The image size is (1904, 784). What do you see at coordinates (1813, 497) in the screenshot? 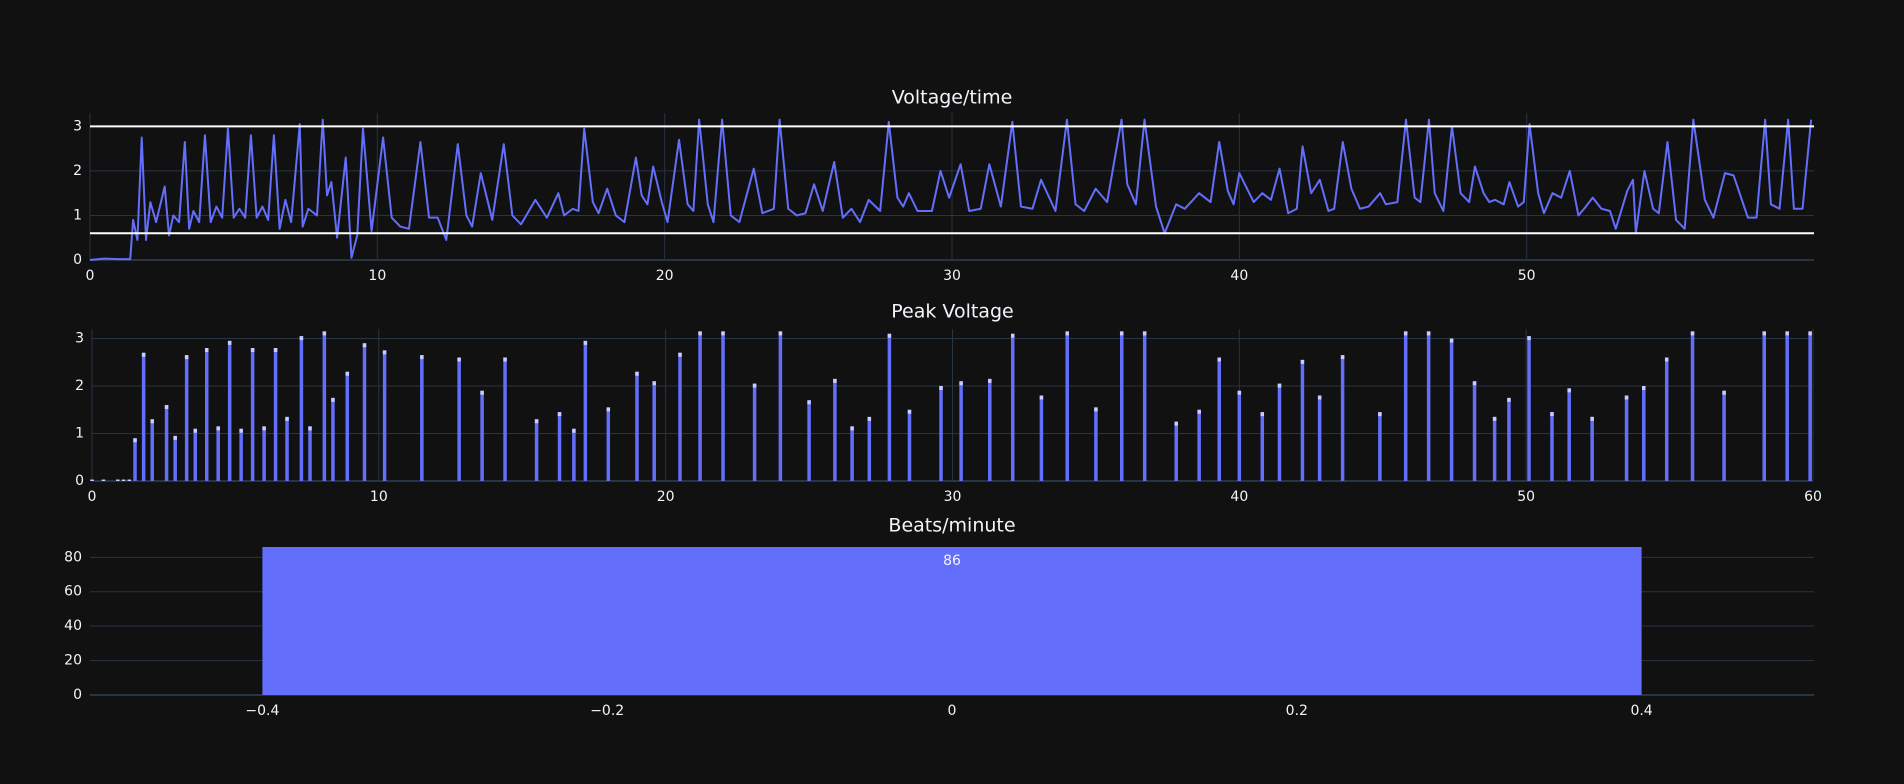
I see `x-tick-label: 60` at bounding box center [1813, 497].